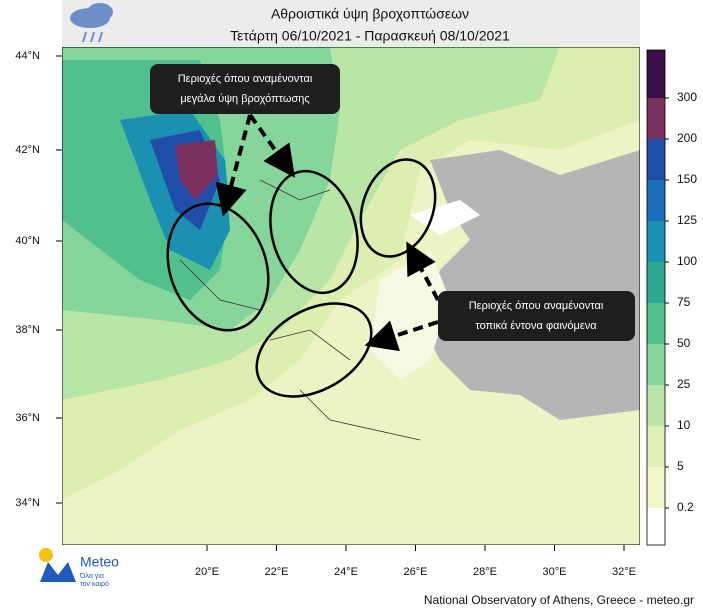 This screenshot has height=613, width=703. Describe the element at coordinates (370, 14) in the screenshot. I see `title: Αθροιστικά ύψη βροχοπτώσεων` at that location.